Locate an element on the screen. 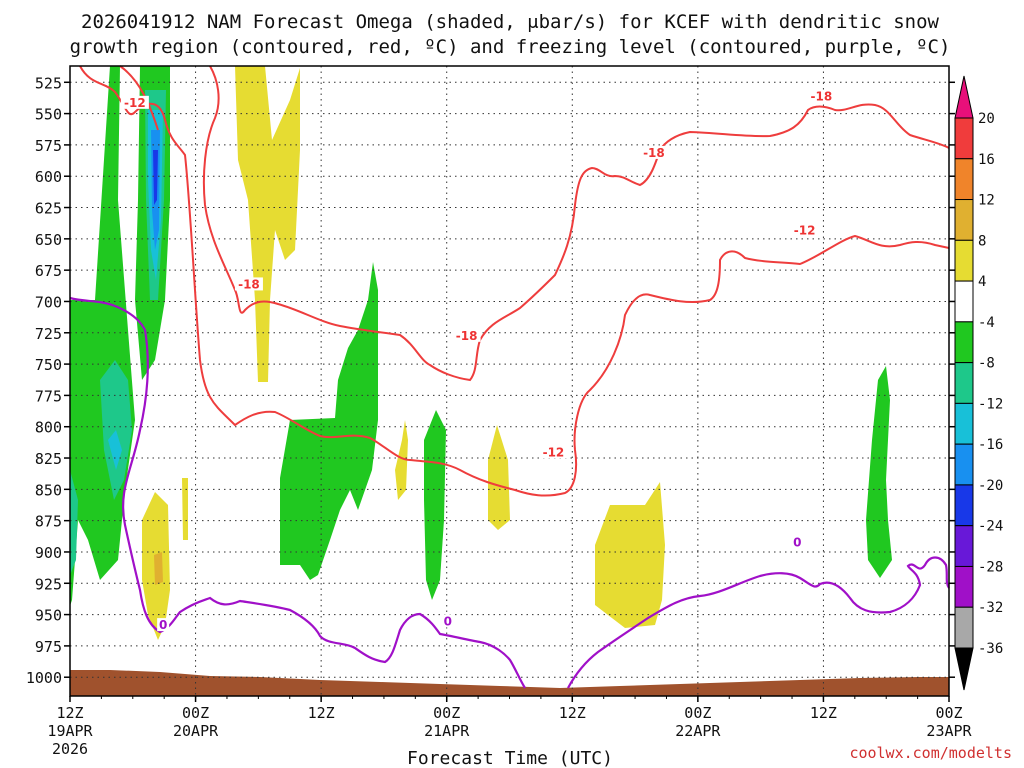 The image size is (1024, 768). colorbar-tick-label: 20 is located at coordinates (986, 119).